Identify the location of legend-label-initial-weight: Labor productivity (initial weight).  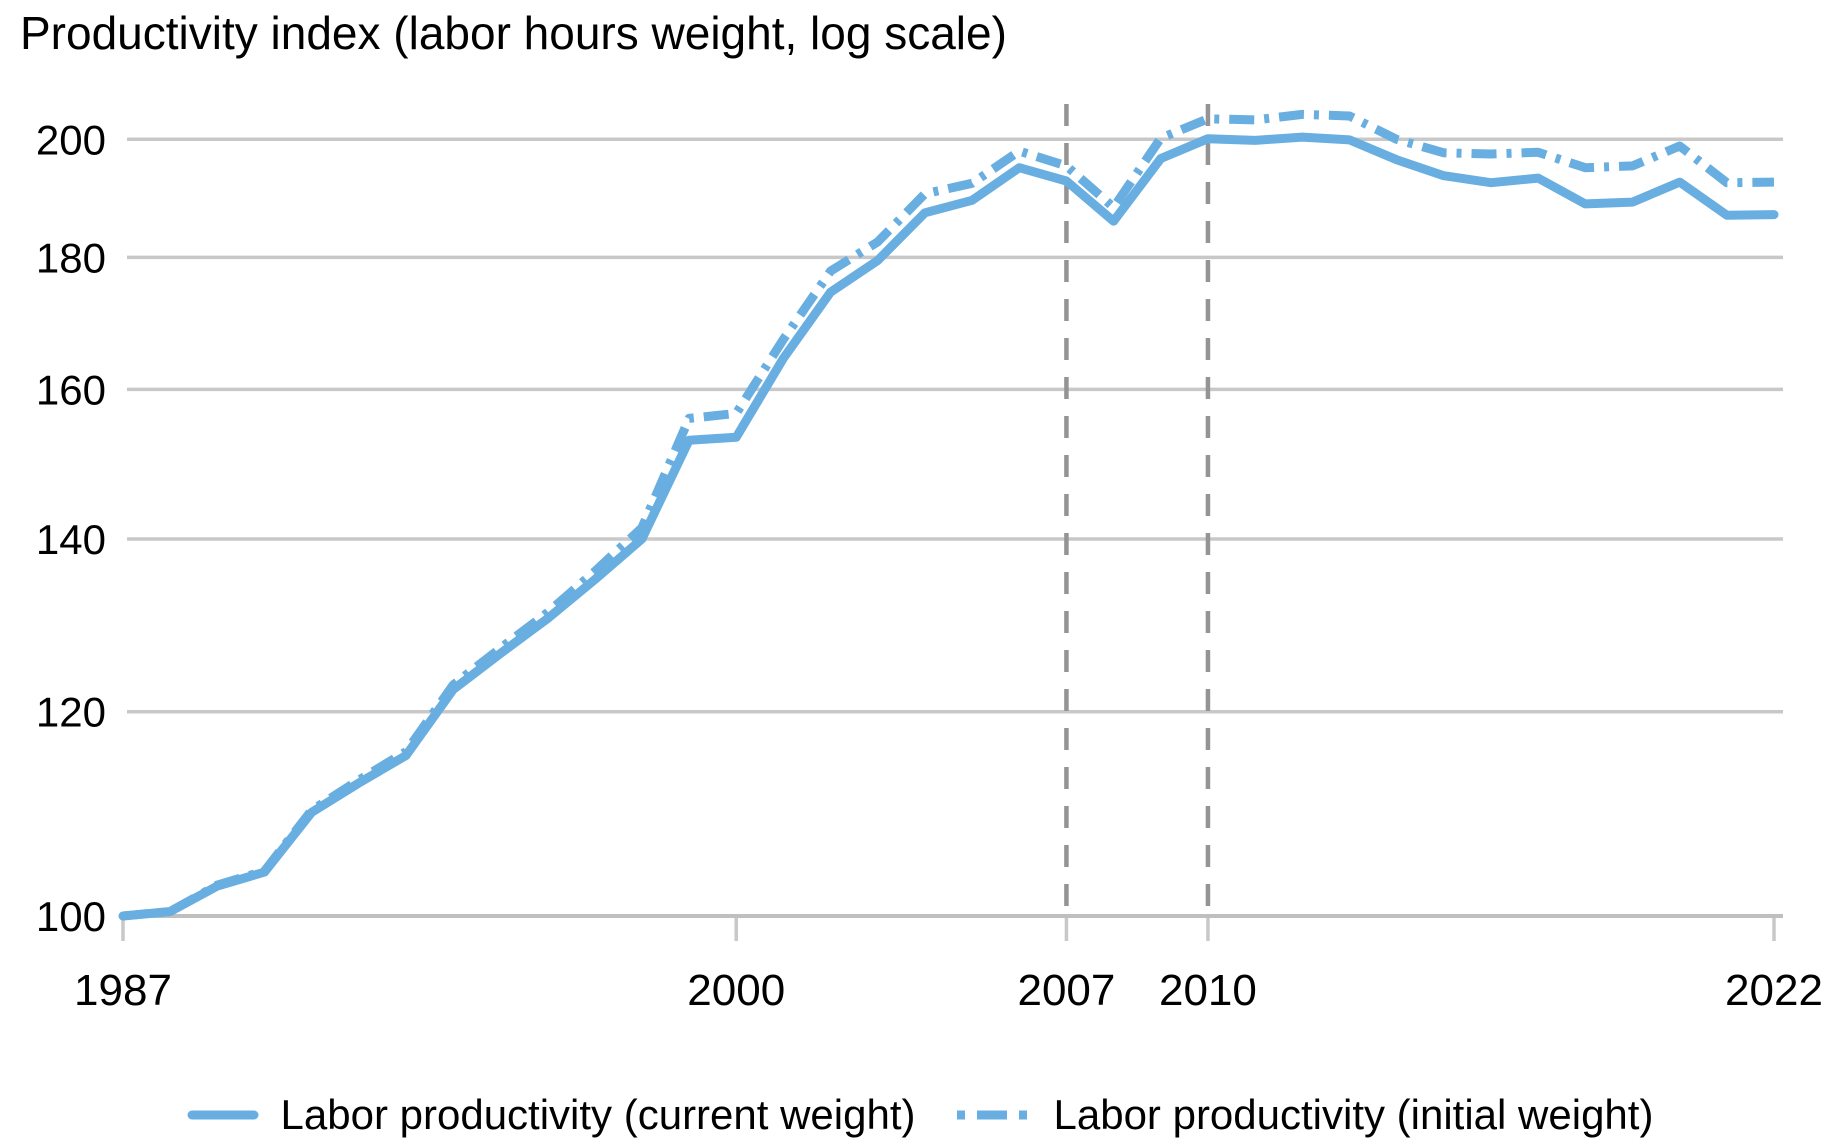
(1353, 1114).